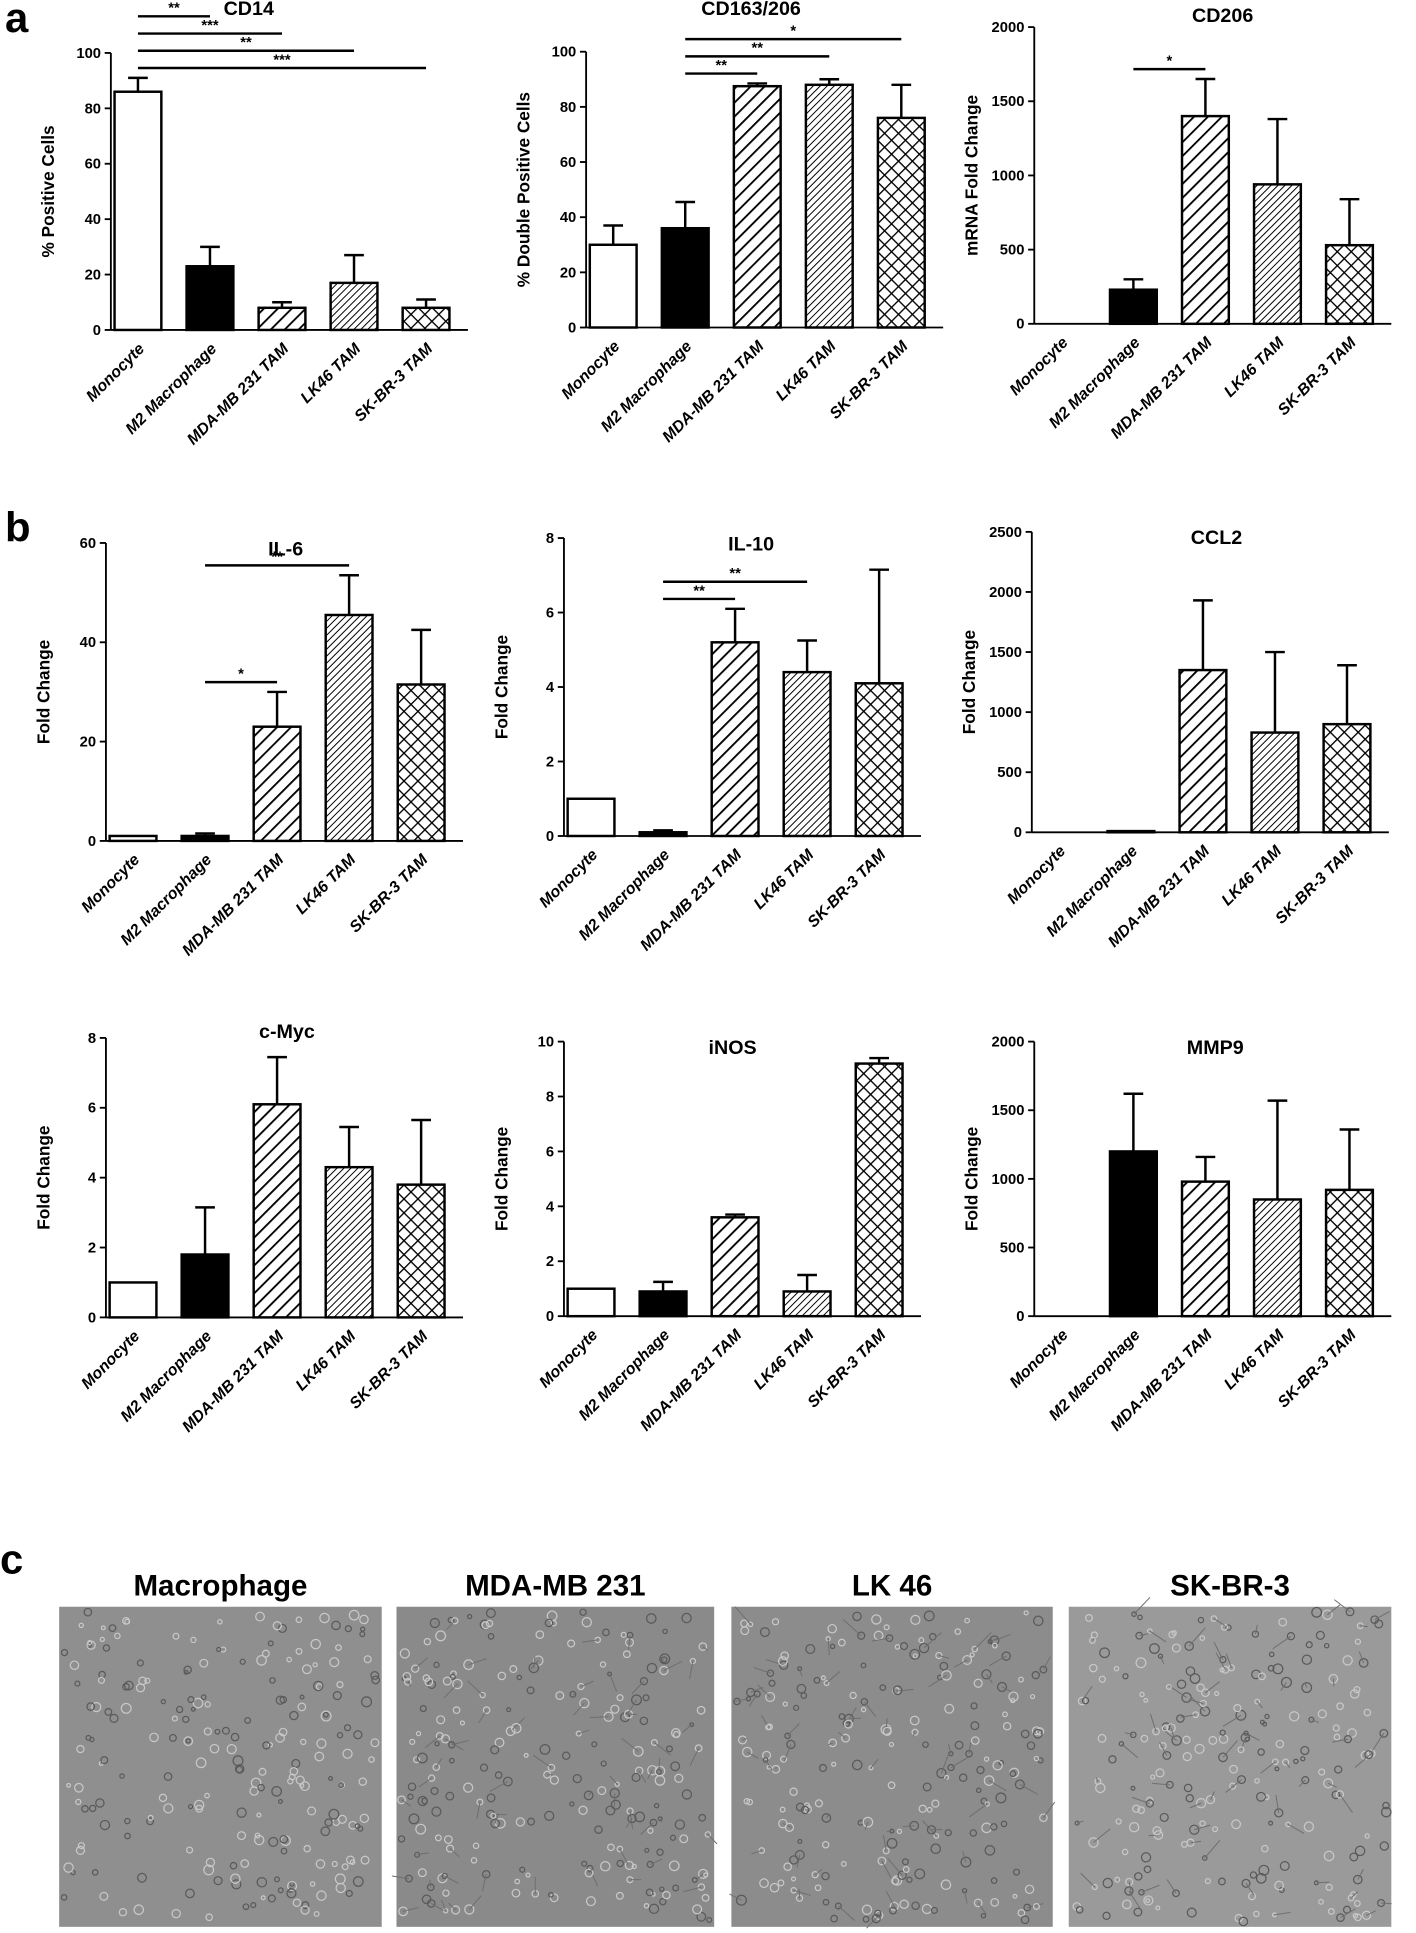  What do you see at coordinates (110, 883) in the screenshot?
I see `x-tick-label: Monocyte` at bounding box center [110, 883].